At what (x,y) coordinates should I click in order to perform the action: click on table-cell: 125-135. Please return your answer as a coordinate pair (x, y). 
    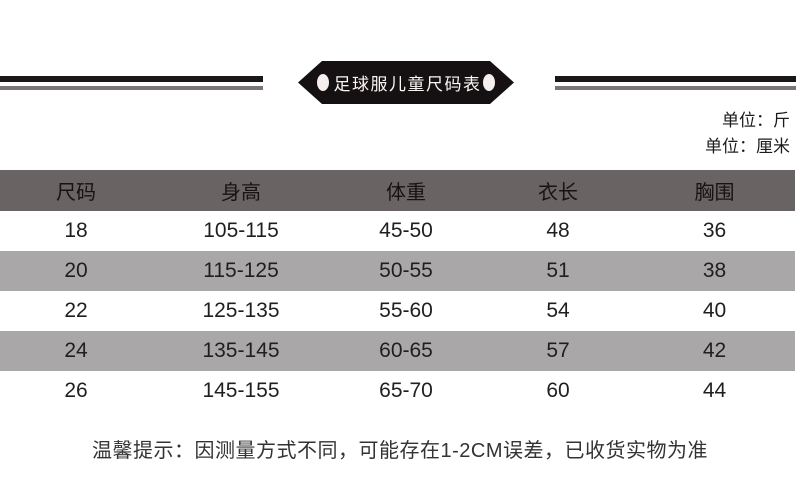
    Looking at the image, I should click on (241, 311).